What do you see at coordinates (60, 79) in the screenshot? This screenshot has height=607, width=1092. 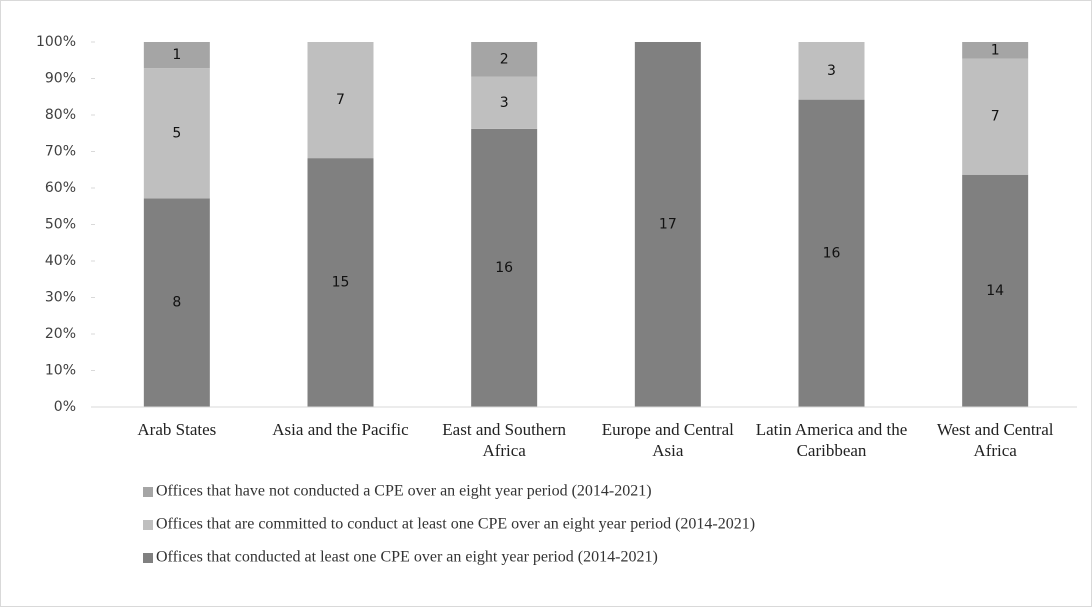 I see `y-tick-label: 90%` at bounding box center [60, 79].